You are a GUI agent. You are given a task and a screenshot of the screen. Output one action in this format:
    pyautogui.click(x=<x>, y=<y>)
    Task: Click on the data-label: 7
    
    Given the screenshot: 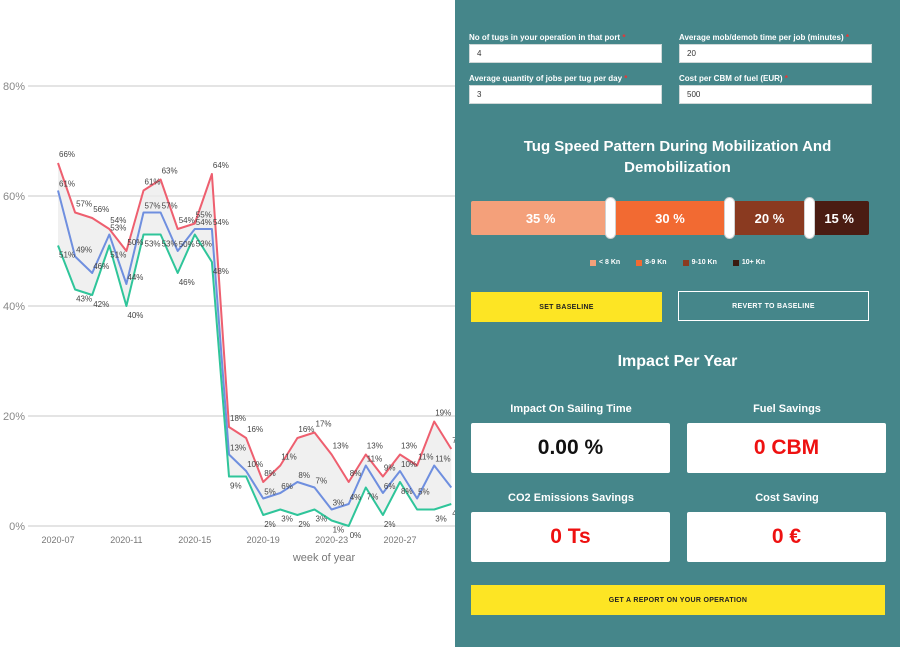 What is the action you would take?
    pyautogui.click(x=454, y=440)
    